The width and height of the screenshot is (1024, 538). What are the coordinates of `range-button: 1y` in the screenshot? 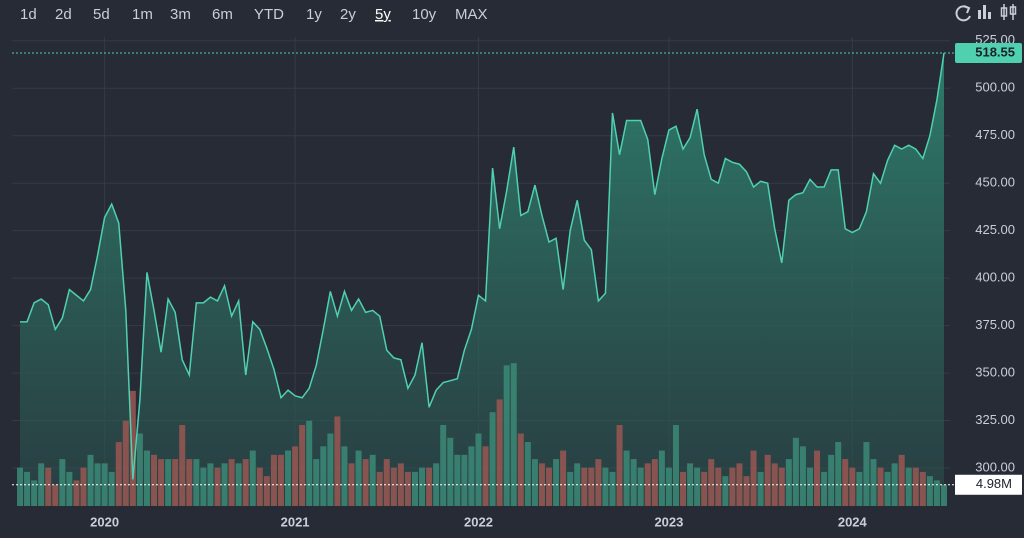 It's located at (314, 14).